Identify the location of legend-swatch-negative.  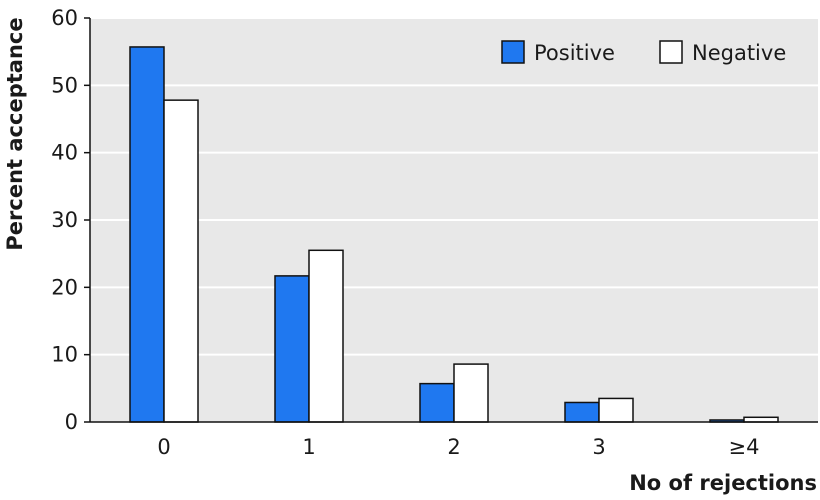
(671, 52).